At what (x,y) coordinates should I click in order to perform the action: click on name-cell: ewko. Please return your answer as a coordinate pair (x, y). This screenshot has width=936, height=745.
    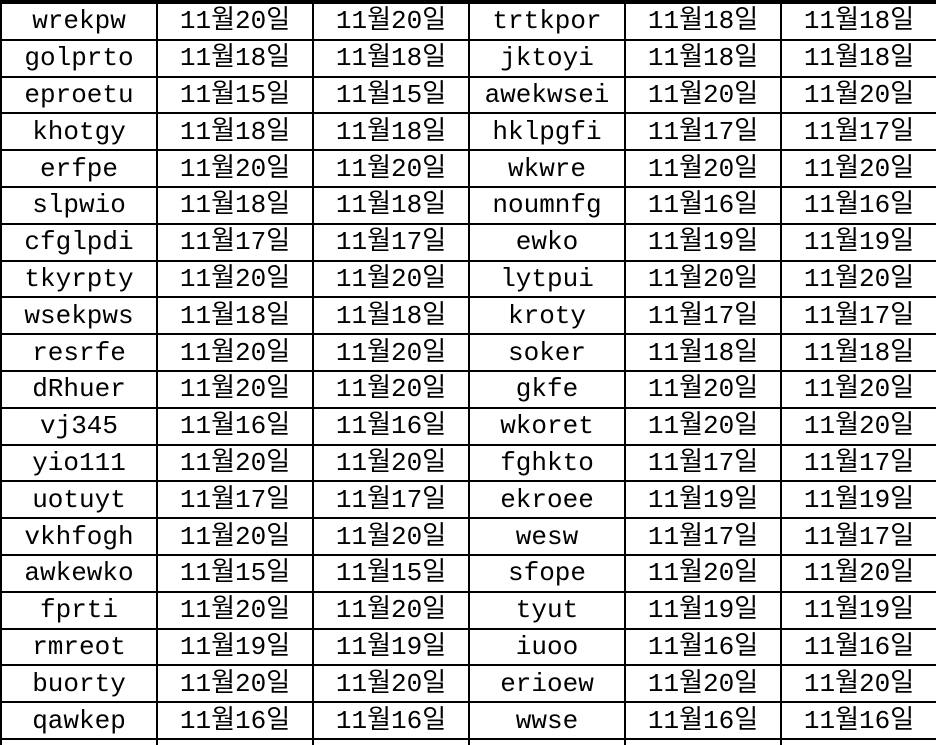
    Looking at the image, I should click on (547, 242).